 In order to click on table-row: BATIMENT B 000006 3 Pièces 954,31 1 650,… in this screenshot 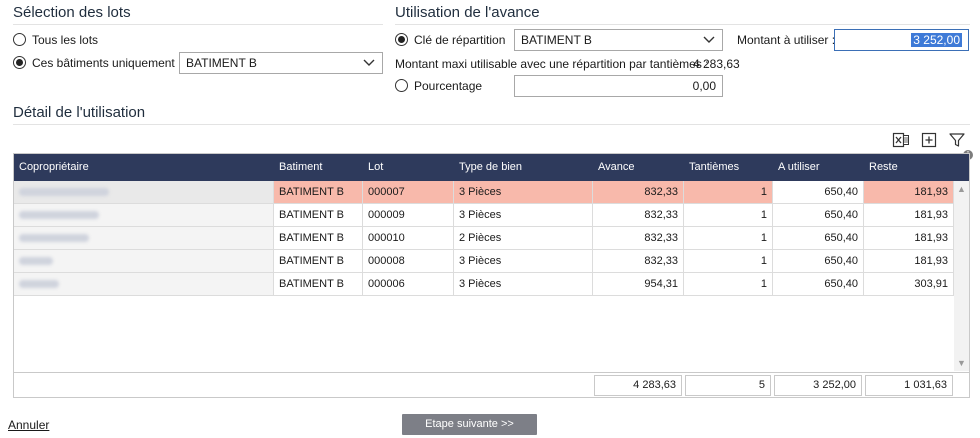, I will do `click(484, 284)`.